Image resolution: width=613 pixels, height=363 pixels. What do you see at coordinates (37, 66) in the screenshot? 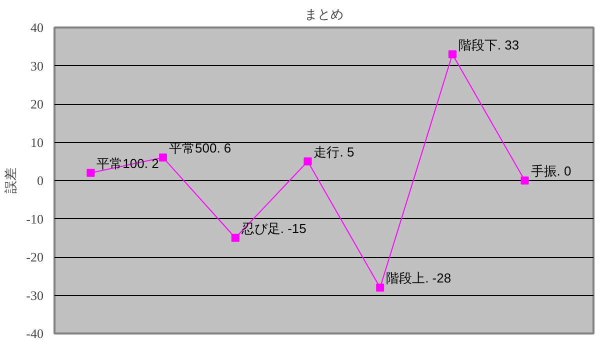
I see `y-tick-label: 30` at bounding box center [37, 66].